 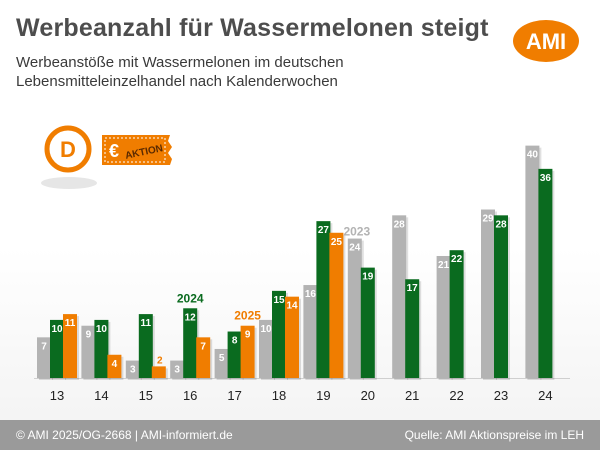 I want to click on value-label-2023-kw15: 3, so click(x=133, y=370).